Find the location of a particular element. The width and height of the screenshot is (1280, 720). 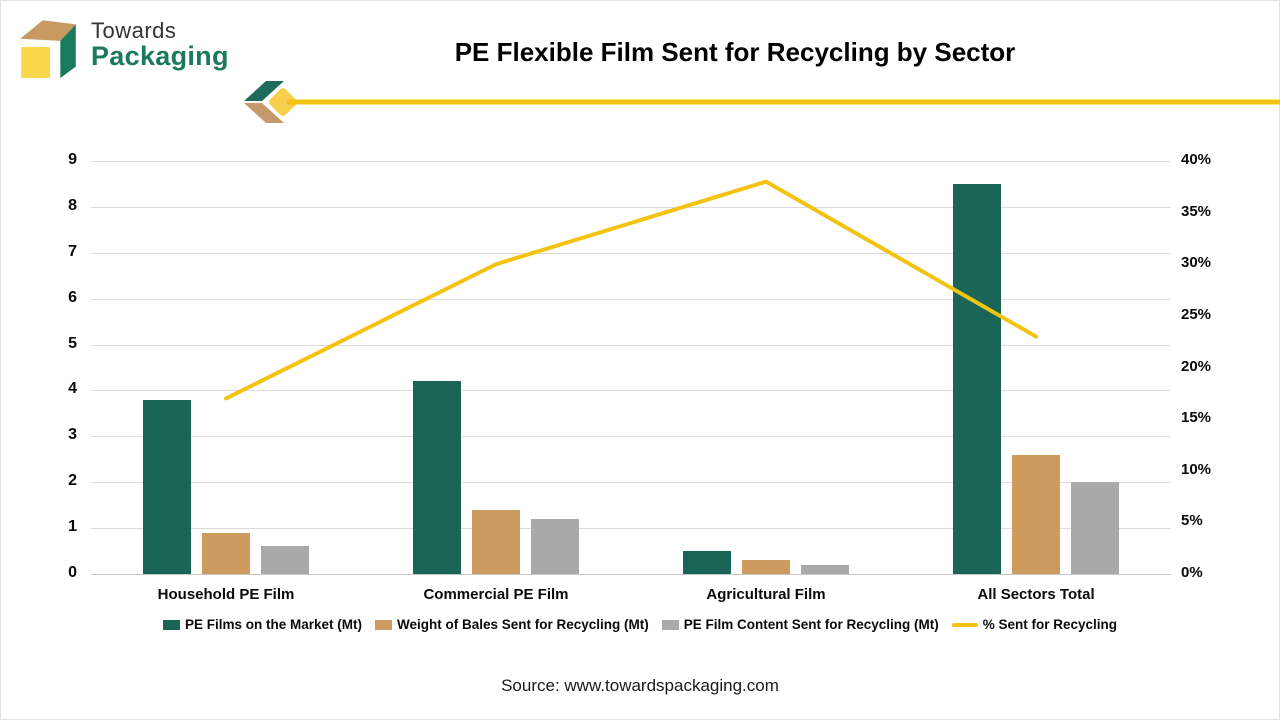

right-axis-tick: 15% is located at coordinates (1196, 418).